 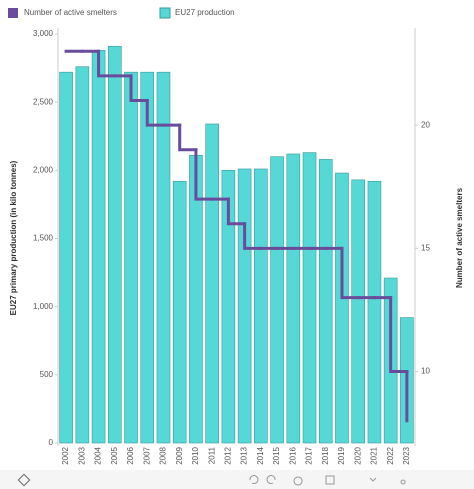 I want to click on legend-label: Number of active smelters, so click(x=70, y=12).